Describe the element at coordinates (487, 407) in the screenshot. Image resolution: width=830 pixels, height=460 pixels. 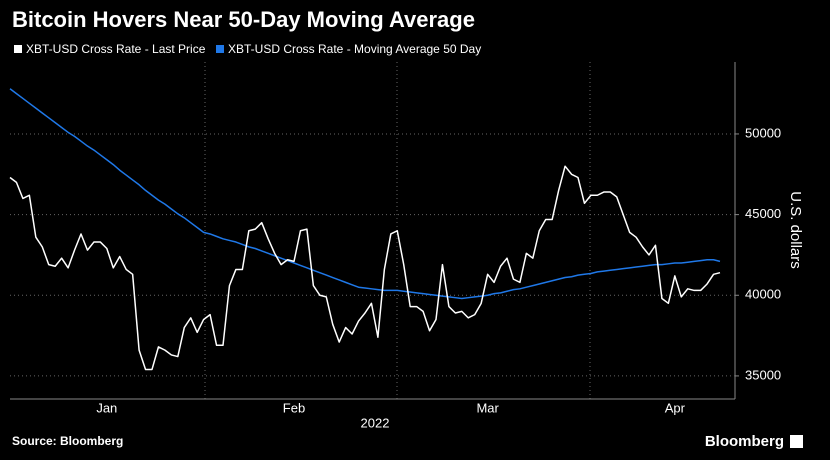
I see `x-tick-label: Mar` at that location.